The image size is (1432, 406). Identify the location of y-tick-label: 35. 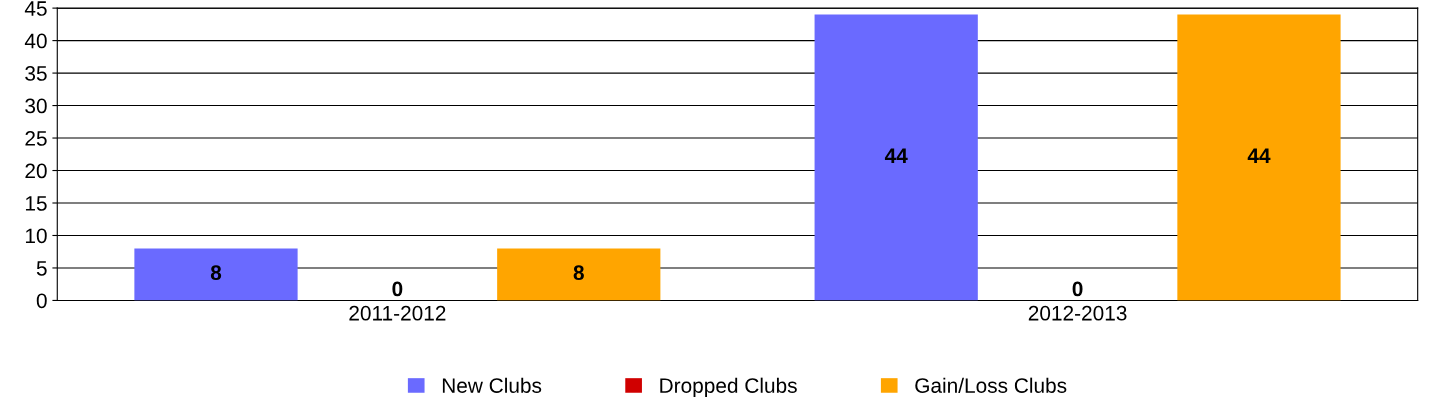
(36, 73).